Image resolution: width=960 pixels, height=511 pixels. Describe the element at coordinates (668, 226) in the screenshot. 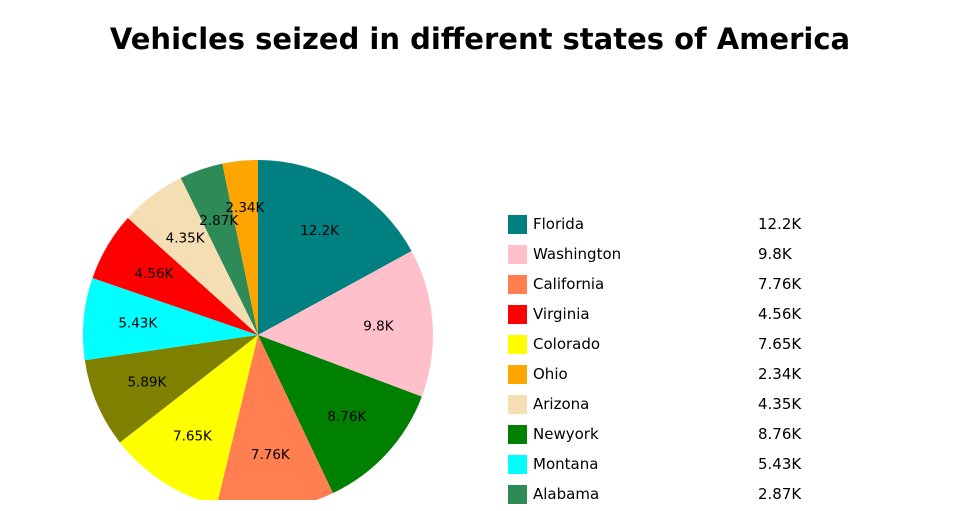

I see `legend-item-florida: Florida 12.2K` at that location.